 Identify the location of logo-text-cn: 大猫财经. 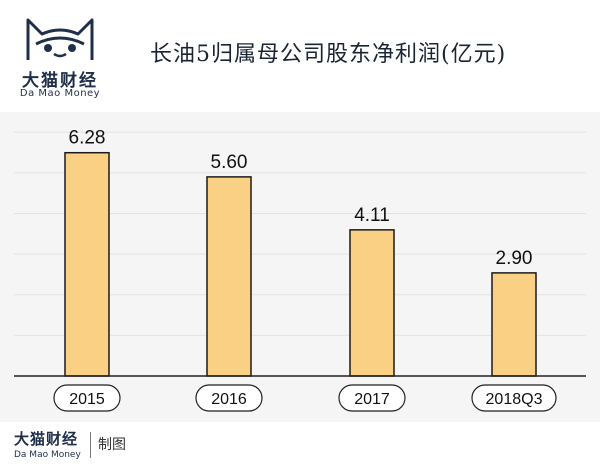
(60, 81).